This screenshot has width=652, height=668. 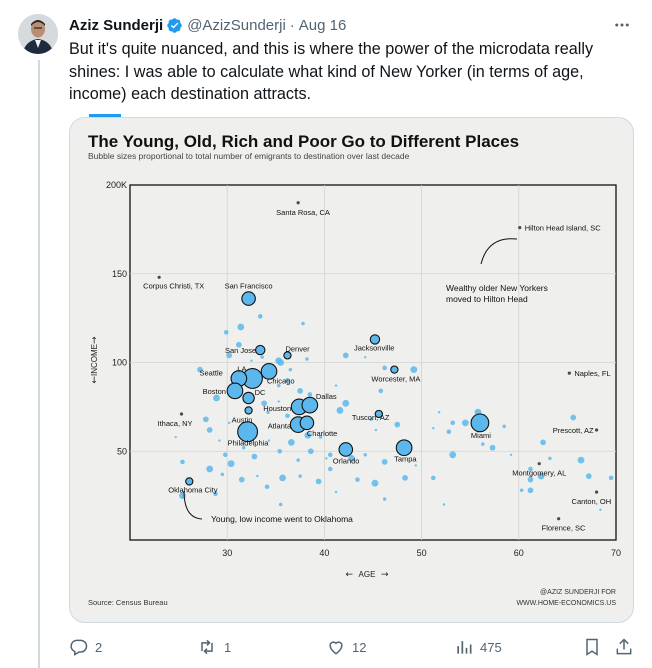 What do you see at coordinates (282, 519) in the screenshot?
I see `annotation-oklahoma: Young, low income went to Oklahoma` at bounding box center [282, 519].